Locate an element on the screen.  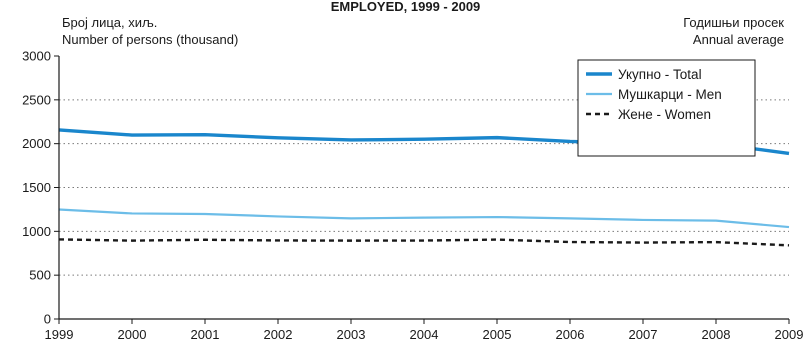
y-tick-label-0: 0 is located at coordinates (47, 319).